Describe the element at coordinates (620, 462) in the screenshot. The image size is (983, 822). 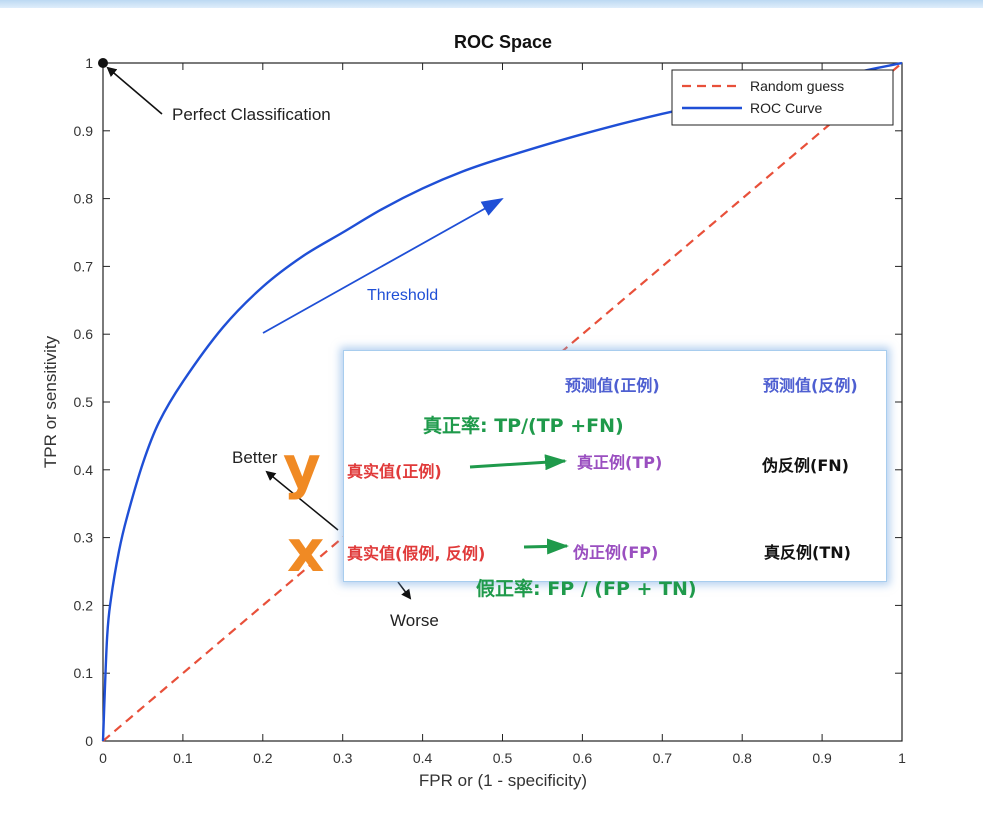
I see `cell-tp: 真正例(TP)` at that location.